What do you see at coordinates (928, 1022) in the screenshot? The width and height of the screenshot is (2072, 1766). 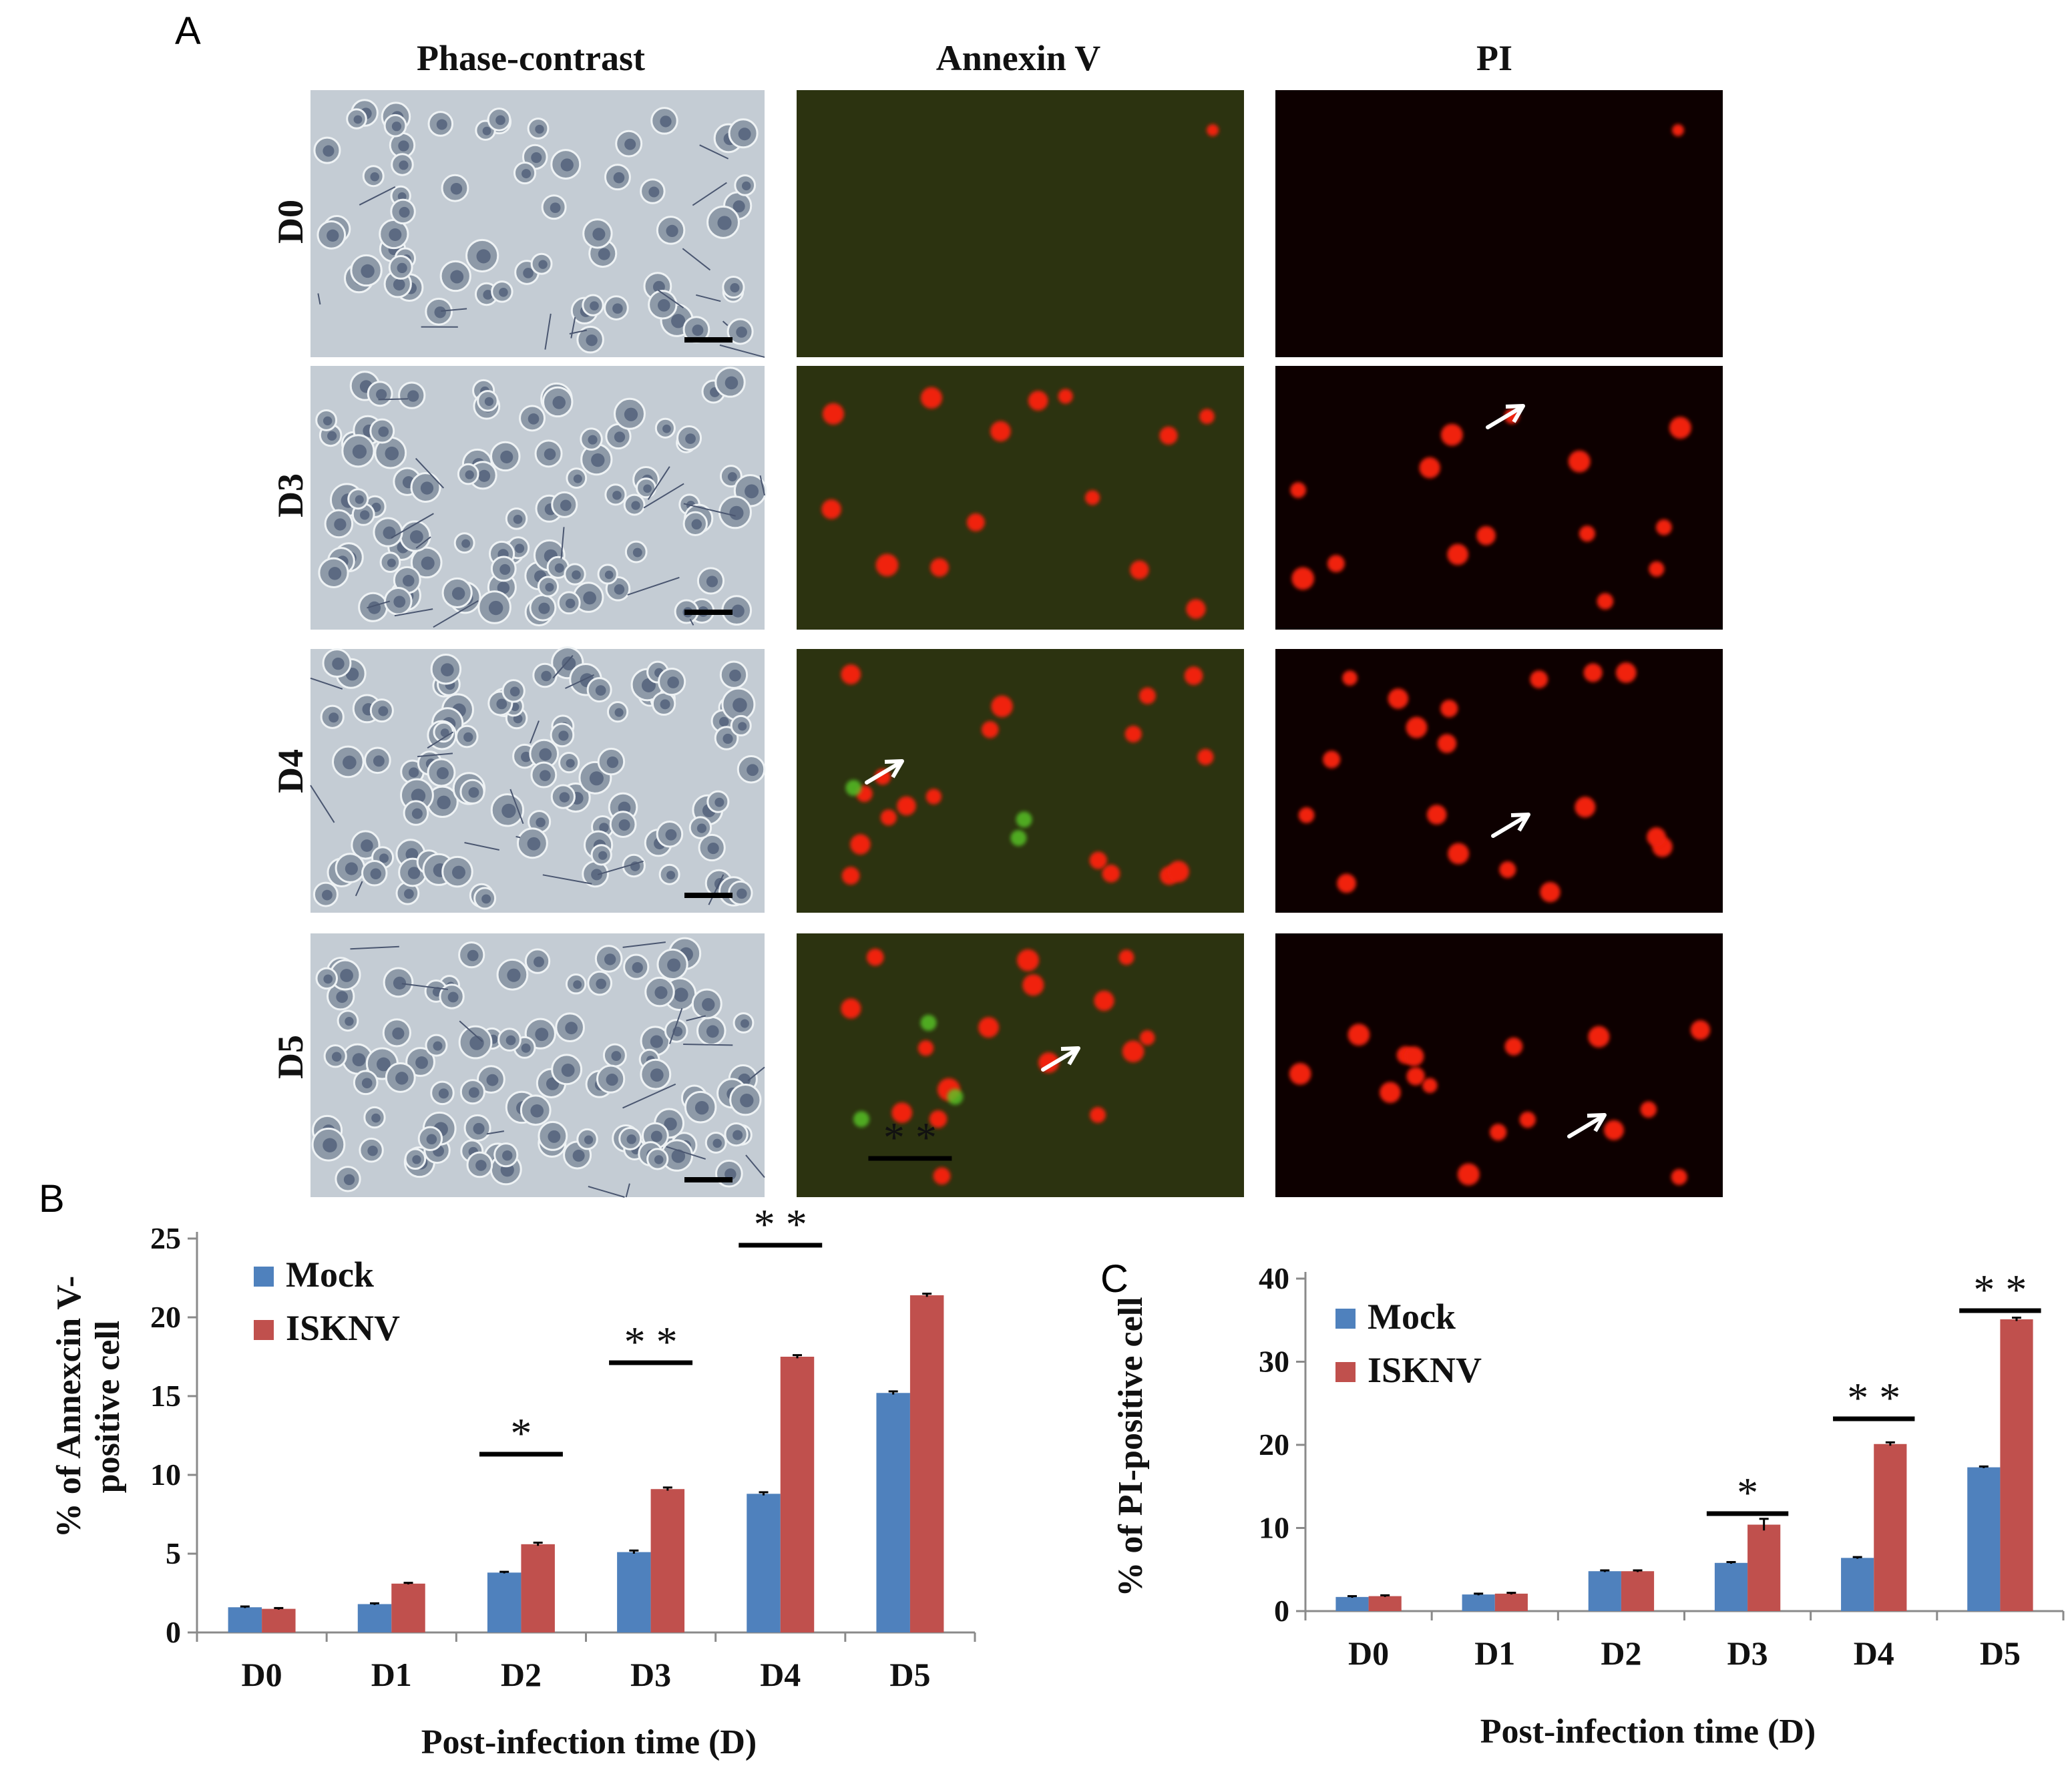 I see `annexin-green-cell` at bounding box center [928, 1022].